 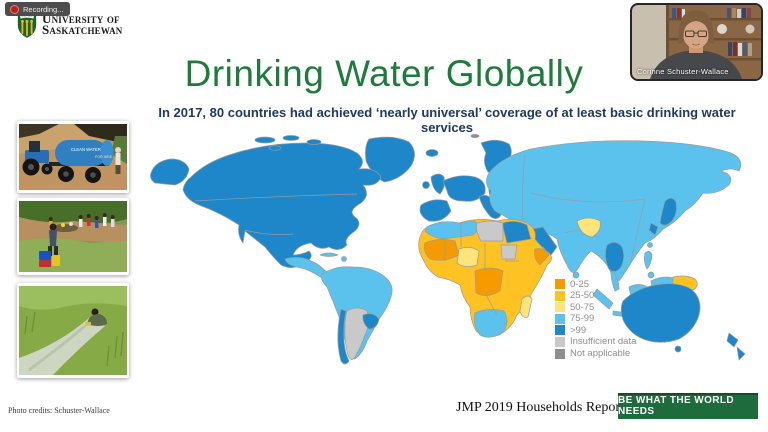 What do you see at coordinates (595, 341) in the screenshot?
I see `legend-item: Insufficient data` at bounding box center [595, 341].